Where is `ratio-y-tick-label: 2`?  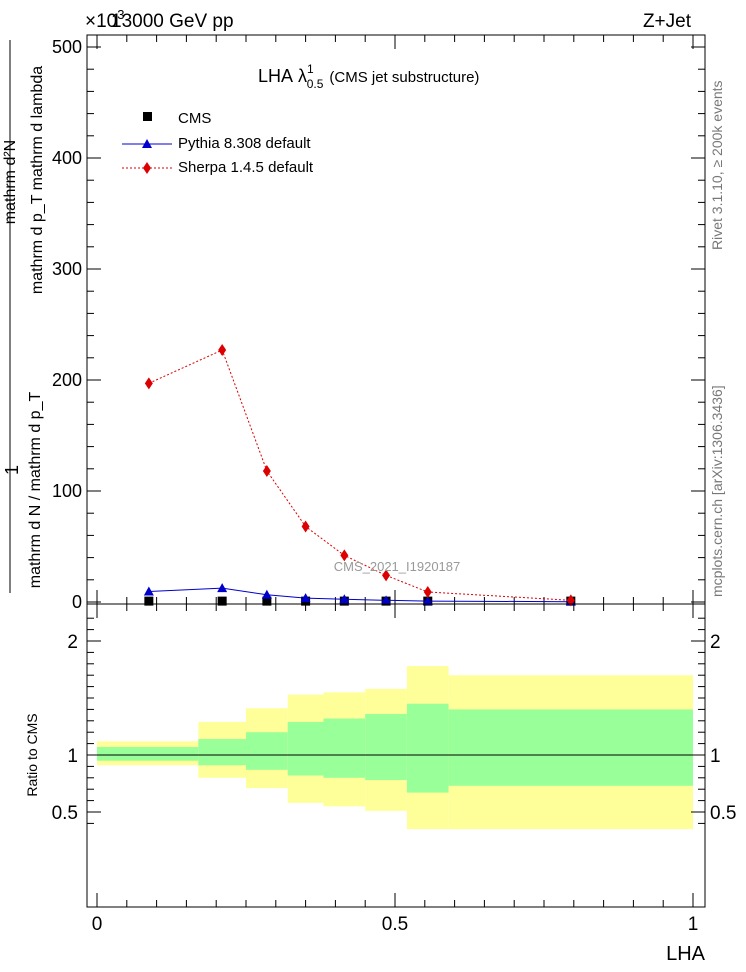
ratio-y-tick-label: 2 is located at coordinates (72, 642).